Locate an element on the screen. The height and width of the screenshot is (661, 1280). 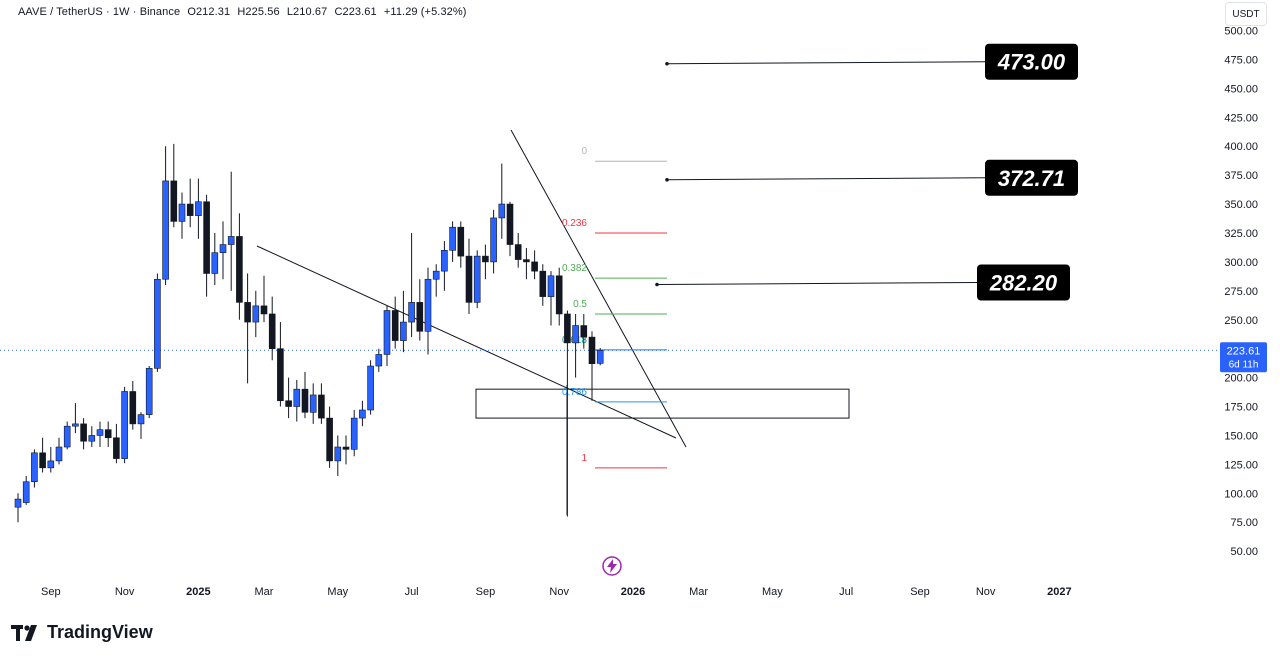
ohlc-change: +11.29 (+5.32%) is located at coordinates (425, 12).